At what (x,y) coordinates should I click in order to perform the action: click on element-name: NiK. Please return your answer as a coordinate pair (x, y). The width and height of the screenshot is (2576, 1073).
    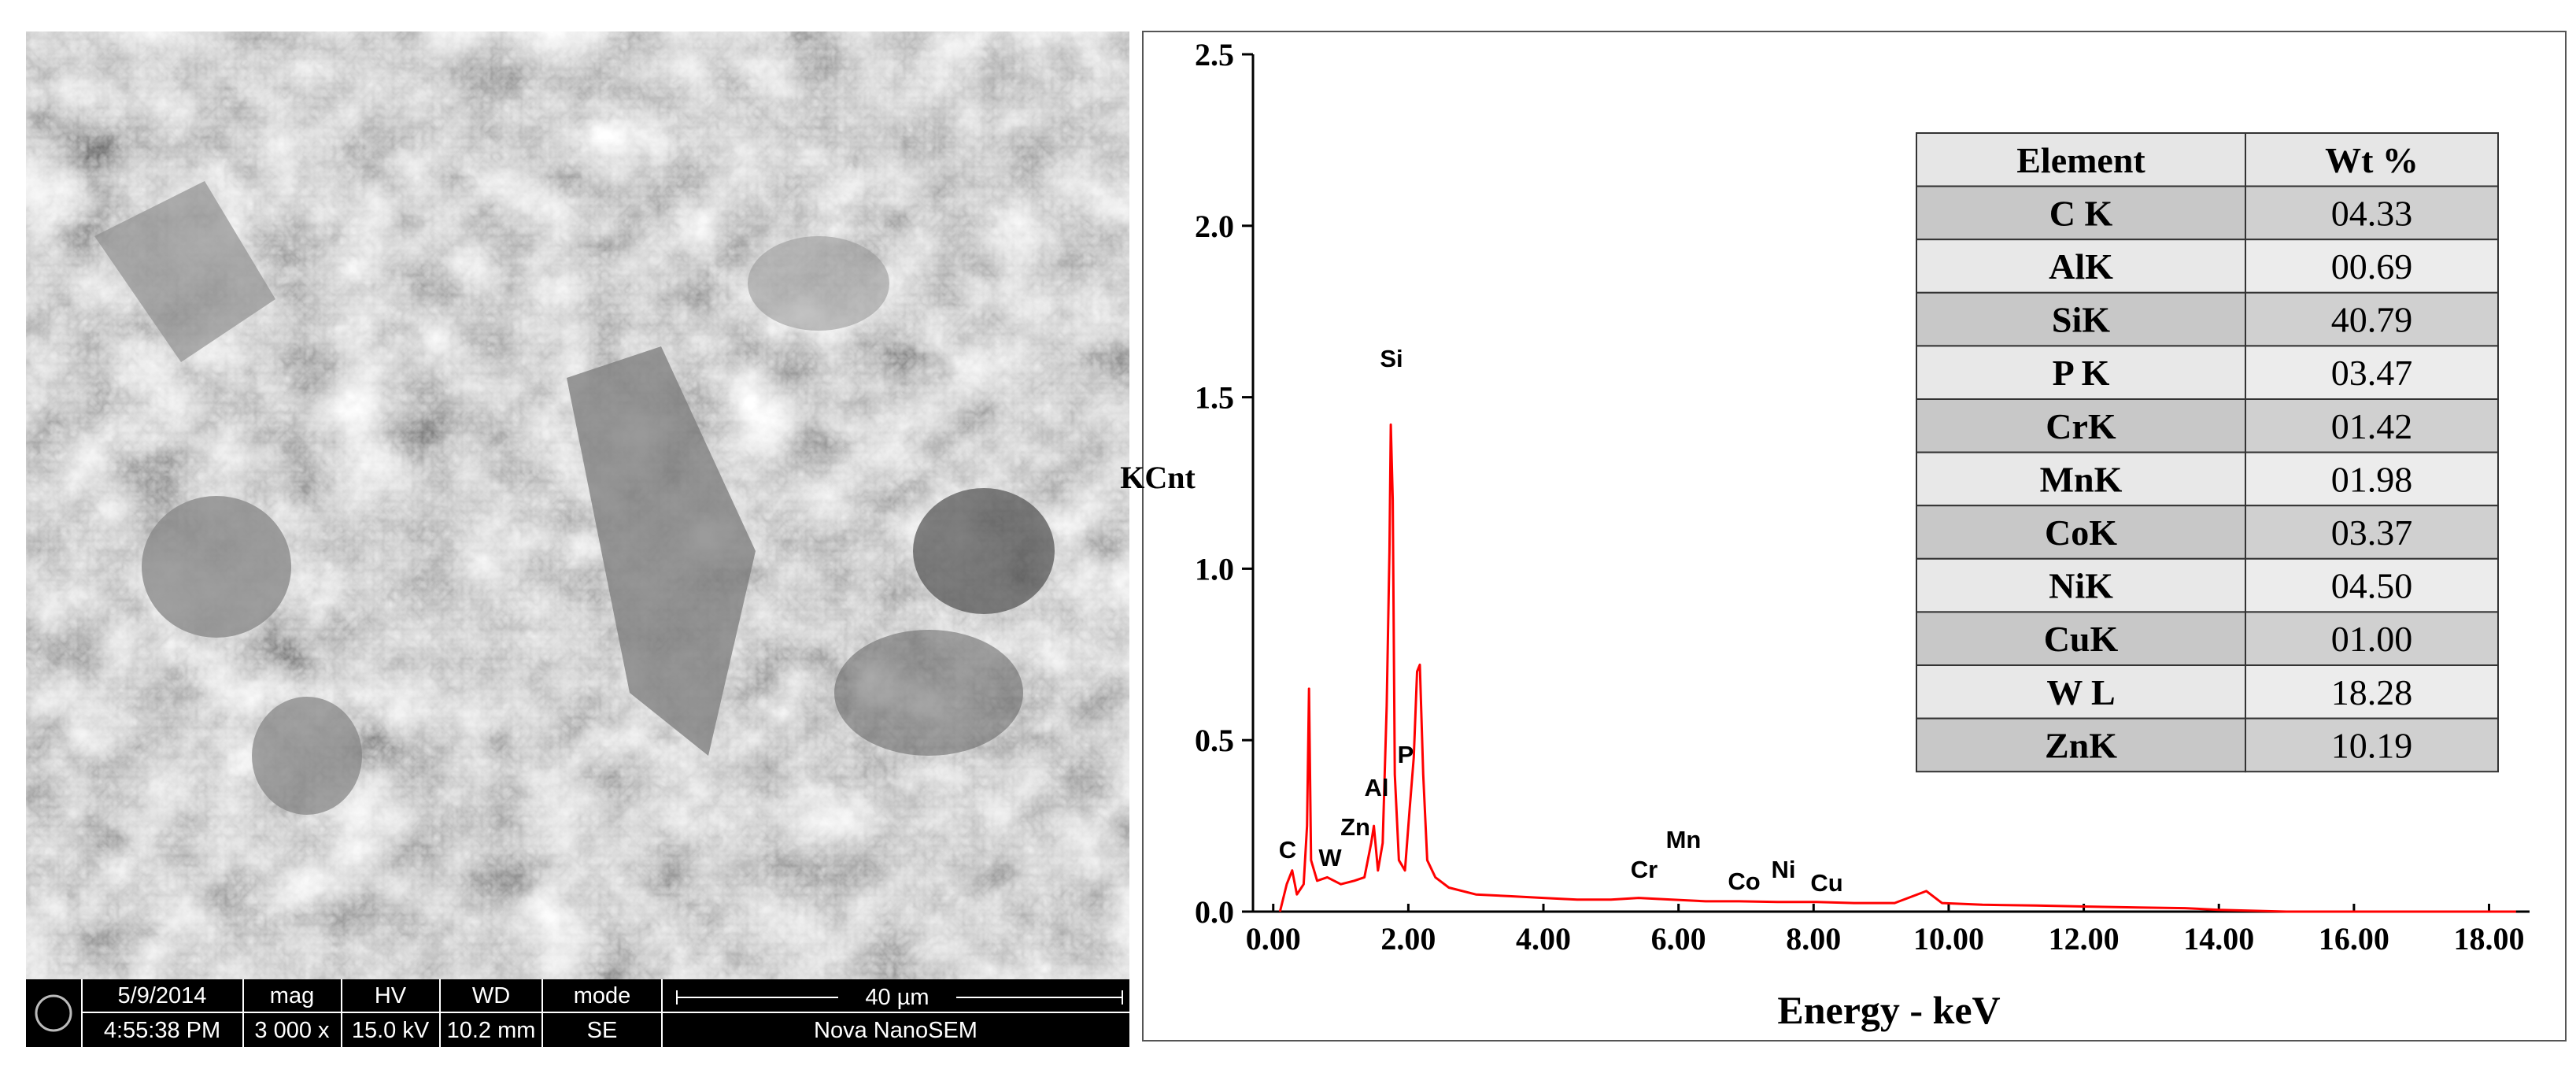
    Looking at the image, I should click on (2081, 586).